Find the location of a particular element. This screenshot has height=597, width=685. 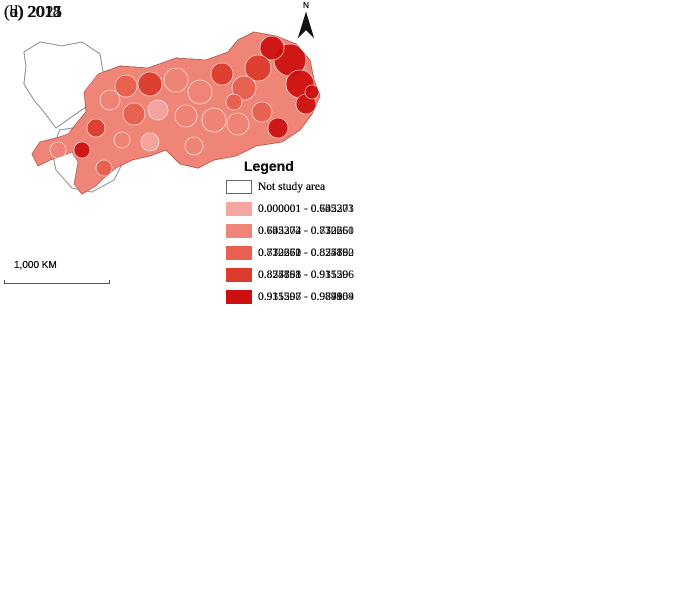

legend-label: 0.000001 - 0.635271 is located at coordinates (306, 209).